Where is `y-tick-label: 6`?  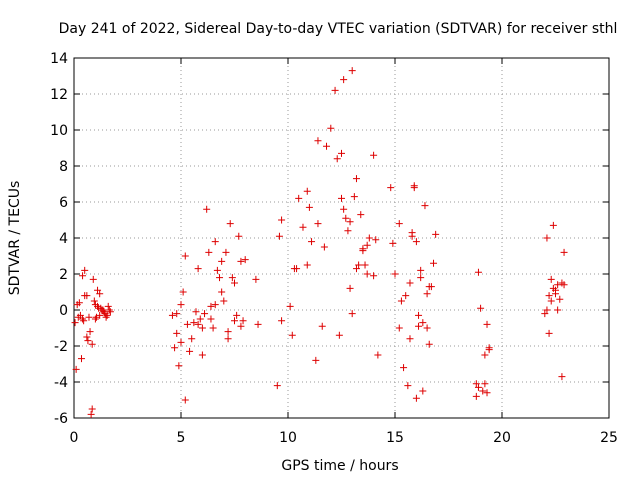
y-tick-label: 6 is located at coordinates (63, 203).